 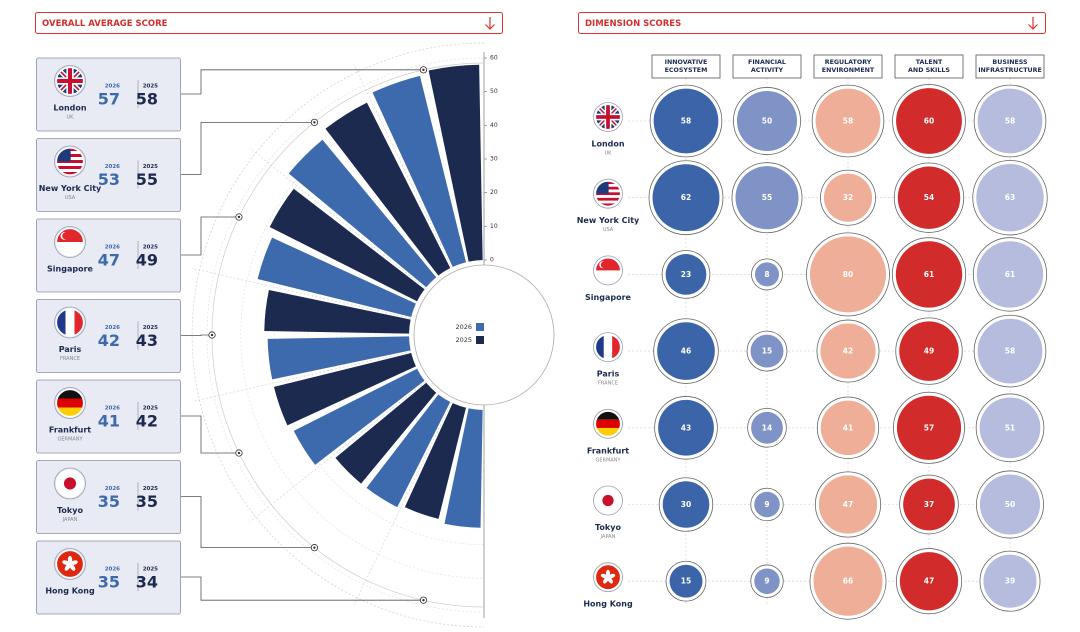 I want to click on column-header: BUSINESS INFRASTRUCTURE, so click(x=1010, y=66).